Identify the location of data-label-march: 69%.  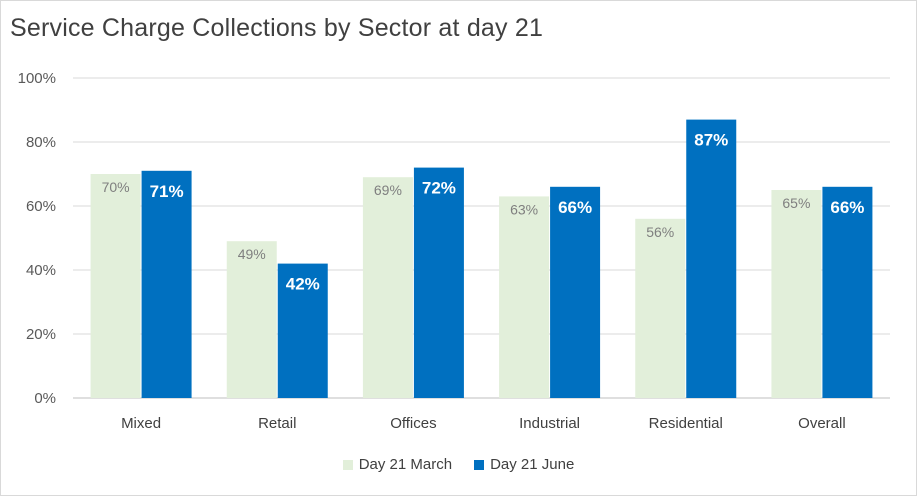
(388, 190).